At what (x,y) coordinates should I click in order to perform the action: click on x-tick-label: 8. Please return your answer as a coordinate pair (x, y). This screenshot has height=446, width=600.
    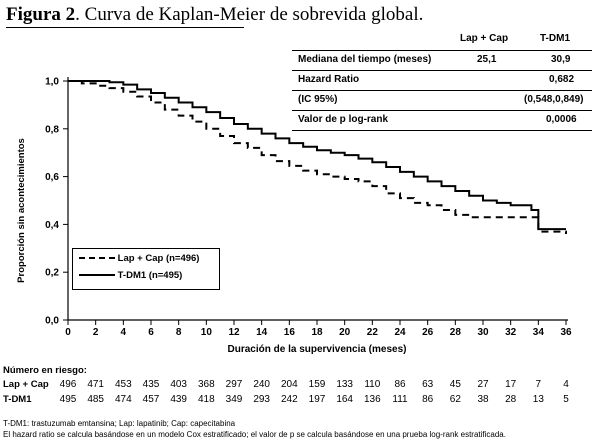
    Looking at the image, I should click on (179, 332).